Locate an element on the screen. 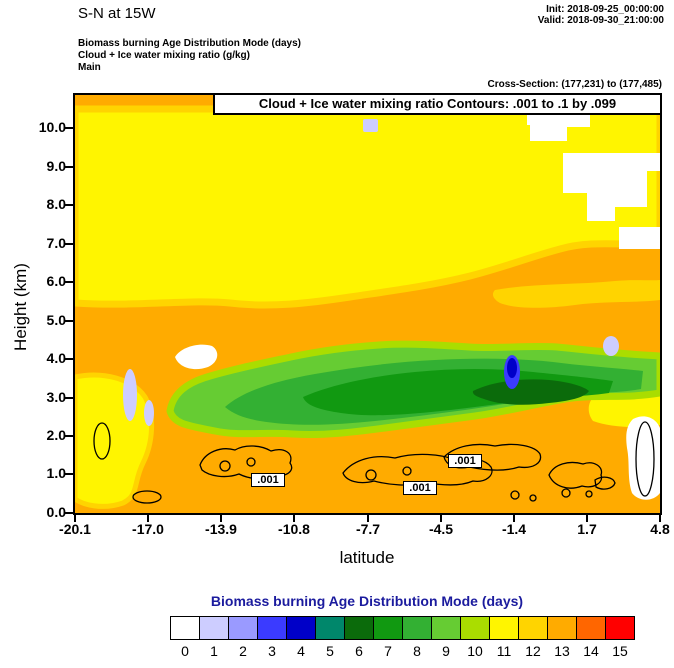  colorbar-tick-label: 0 is located at coordinates (185, 651).